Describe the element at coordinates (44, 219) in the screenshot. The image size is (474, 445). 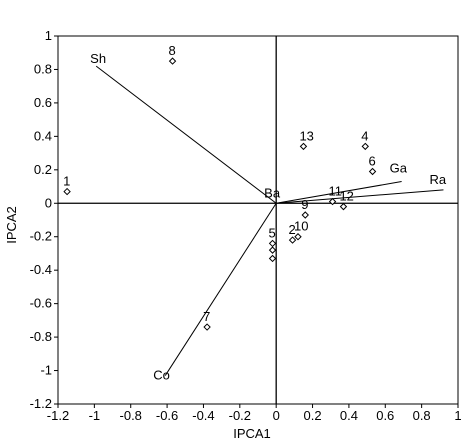
I see `y-axis-ticks: -1.2 -1 -0.8 -0.6 -0.4 -0.2 0 0.2 0.4 0.6 0.8 1` at that location.